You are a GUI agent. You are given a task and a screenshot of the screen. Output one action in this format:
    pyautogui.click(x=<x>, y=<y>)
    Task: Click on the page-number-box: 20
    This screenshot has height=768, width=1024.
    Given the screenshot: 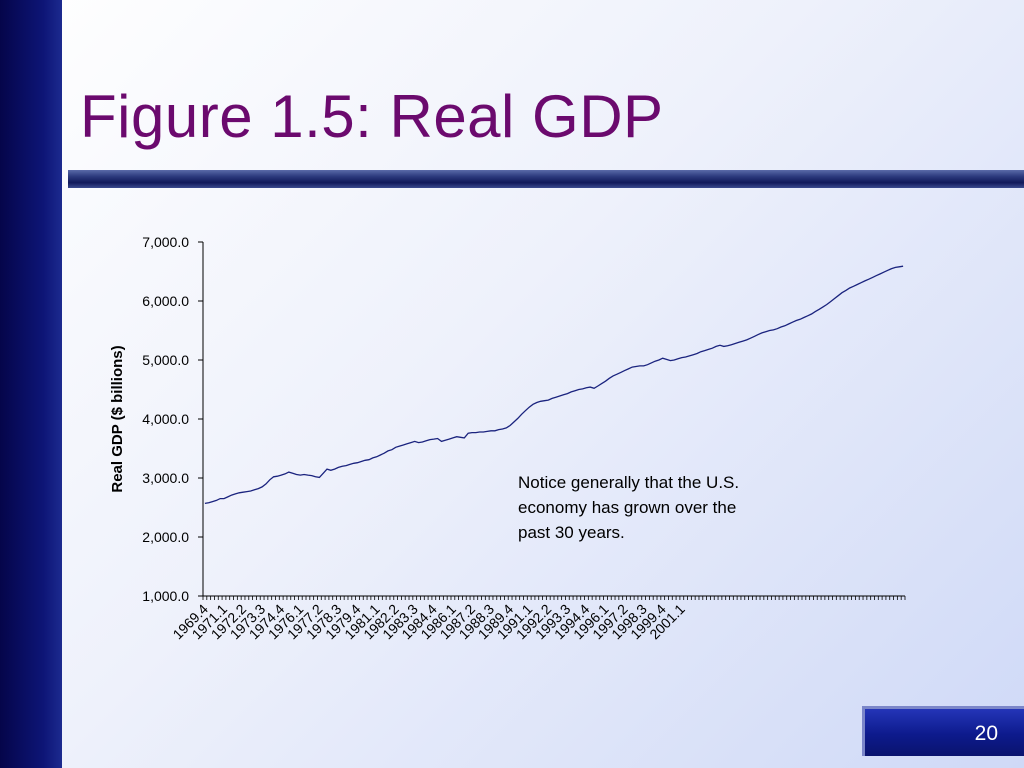 What is the action you would take?
    pyautogui.click(x=943, y=731)
    